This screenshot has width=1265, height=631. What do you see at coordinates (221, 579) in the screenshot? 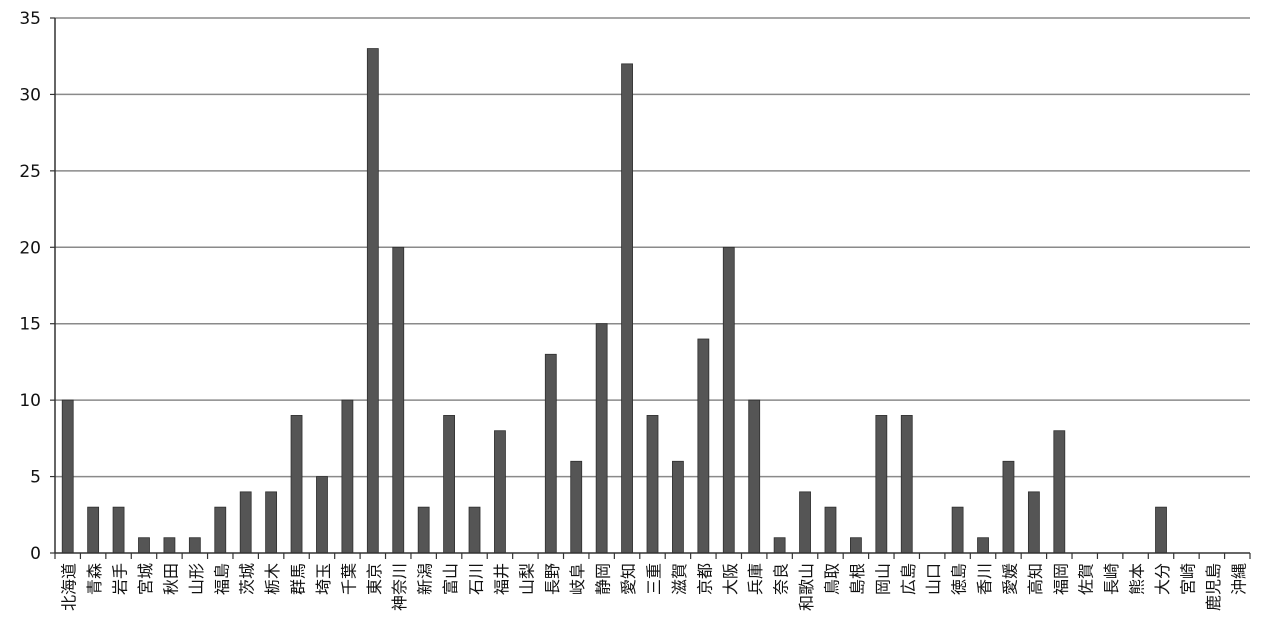
I see `x-tick-label: 福島` at bounding box center [221, 579].